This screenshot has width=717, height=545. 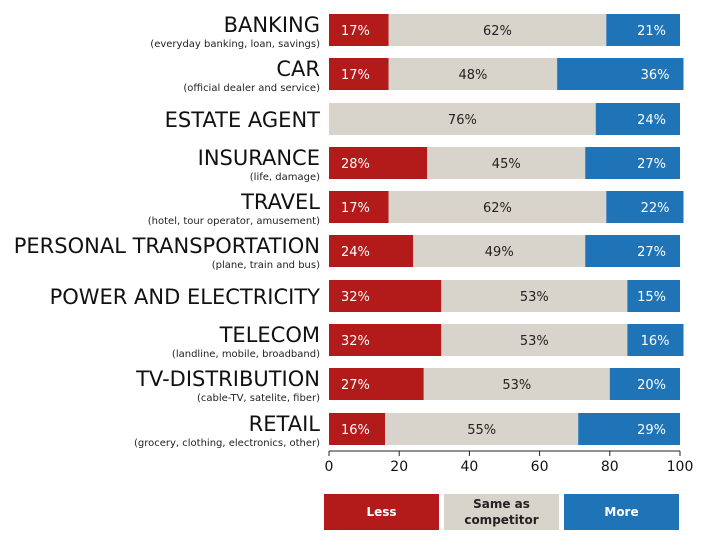 What do you see at coordinates (399, 467) in the screenshot?
I see `x-tick-label: 20` at bounding box center [399, 467].